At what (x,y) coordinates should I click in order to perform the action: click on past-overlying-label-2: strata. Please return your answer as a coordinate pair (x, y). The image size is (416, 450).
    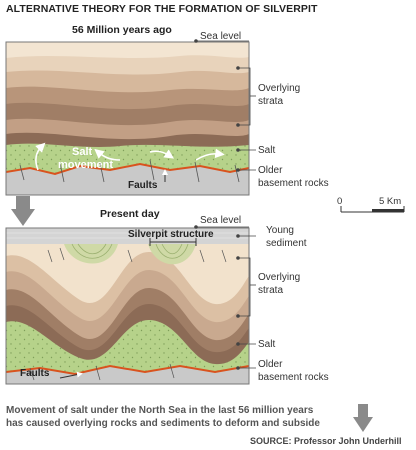
    Looking at the image, I should click on (271, 101).